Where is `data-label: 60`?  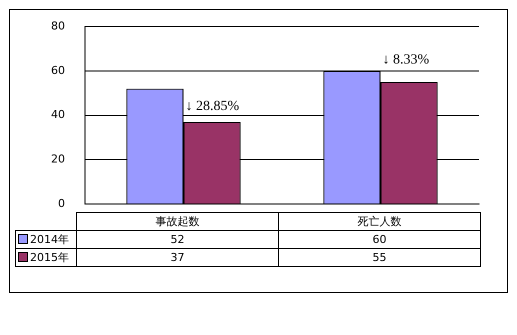
data-label: 60 is located at coordinates (379, 239).